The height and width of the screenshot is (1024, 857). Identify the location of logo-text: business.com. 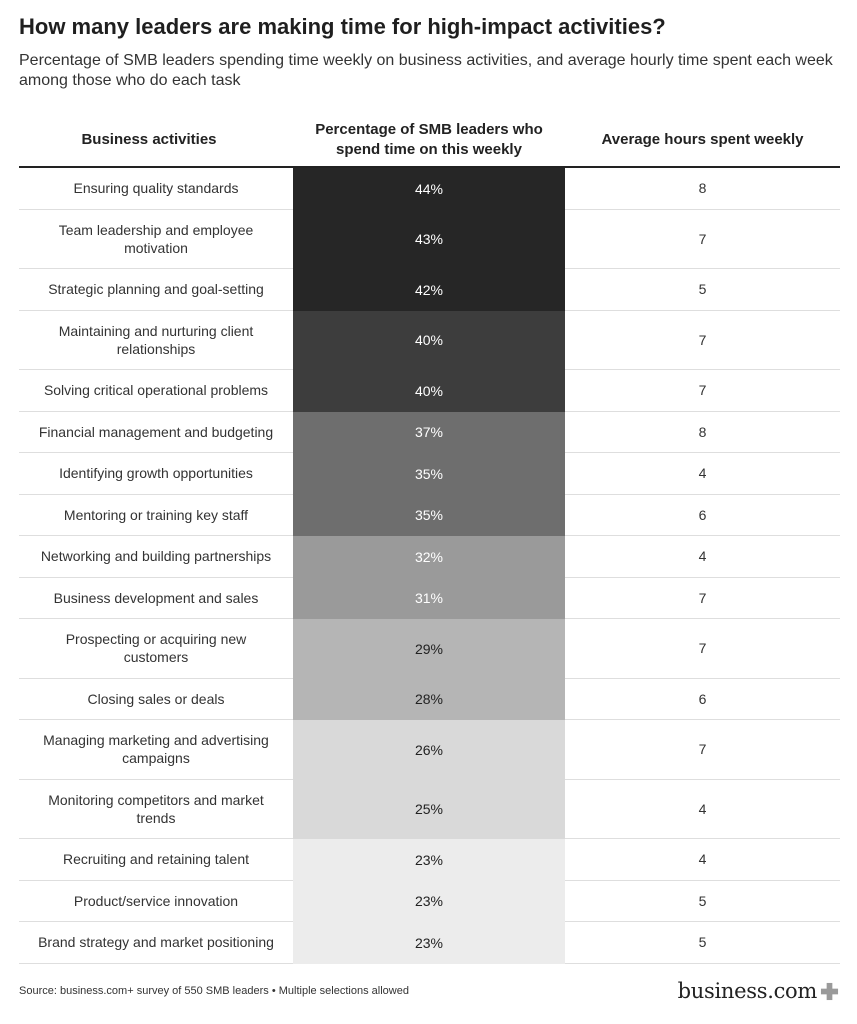
(747, 991).